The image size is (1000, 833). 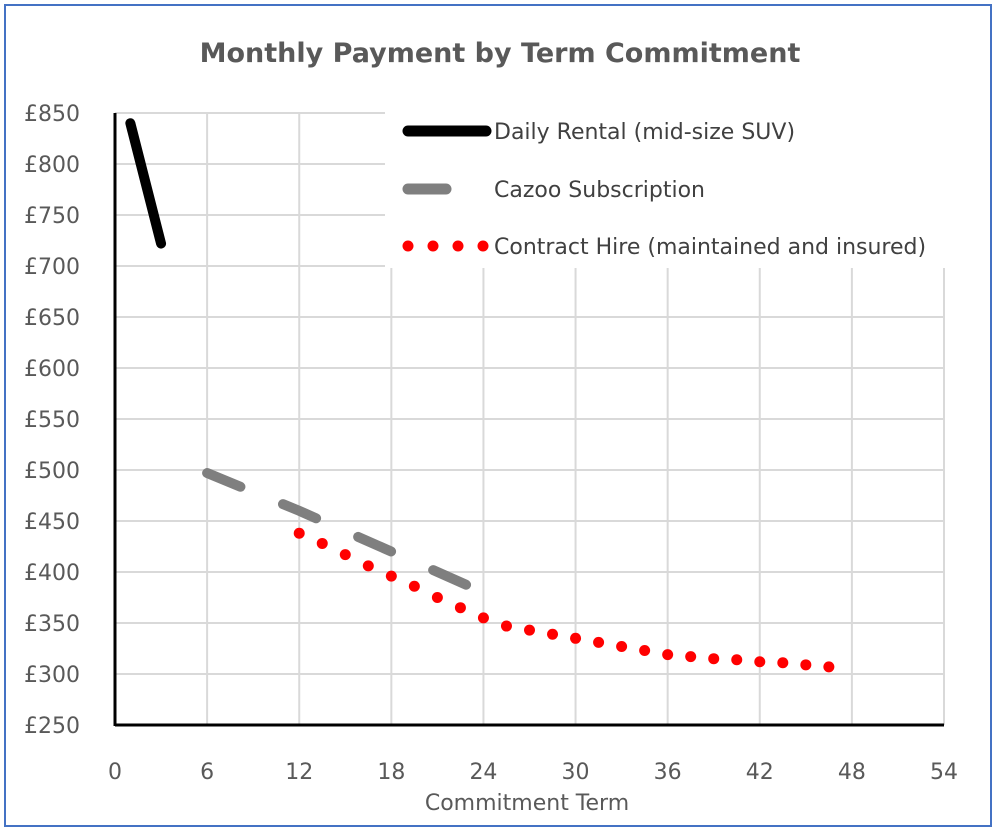 I want to click on y-tick-label: £800, so click(x=52, y=165).